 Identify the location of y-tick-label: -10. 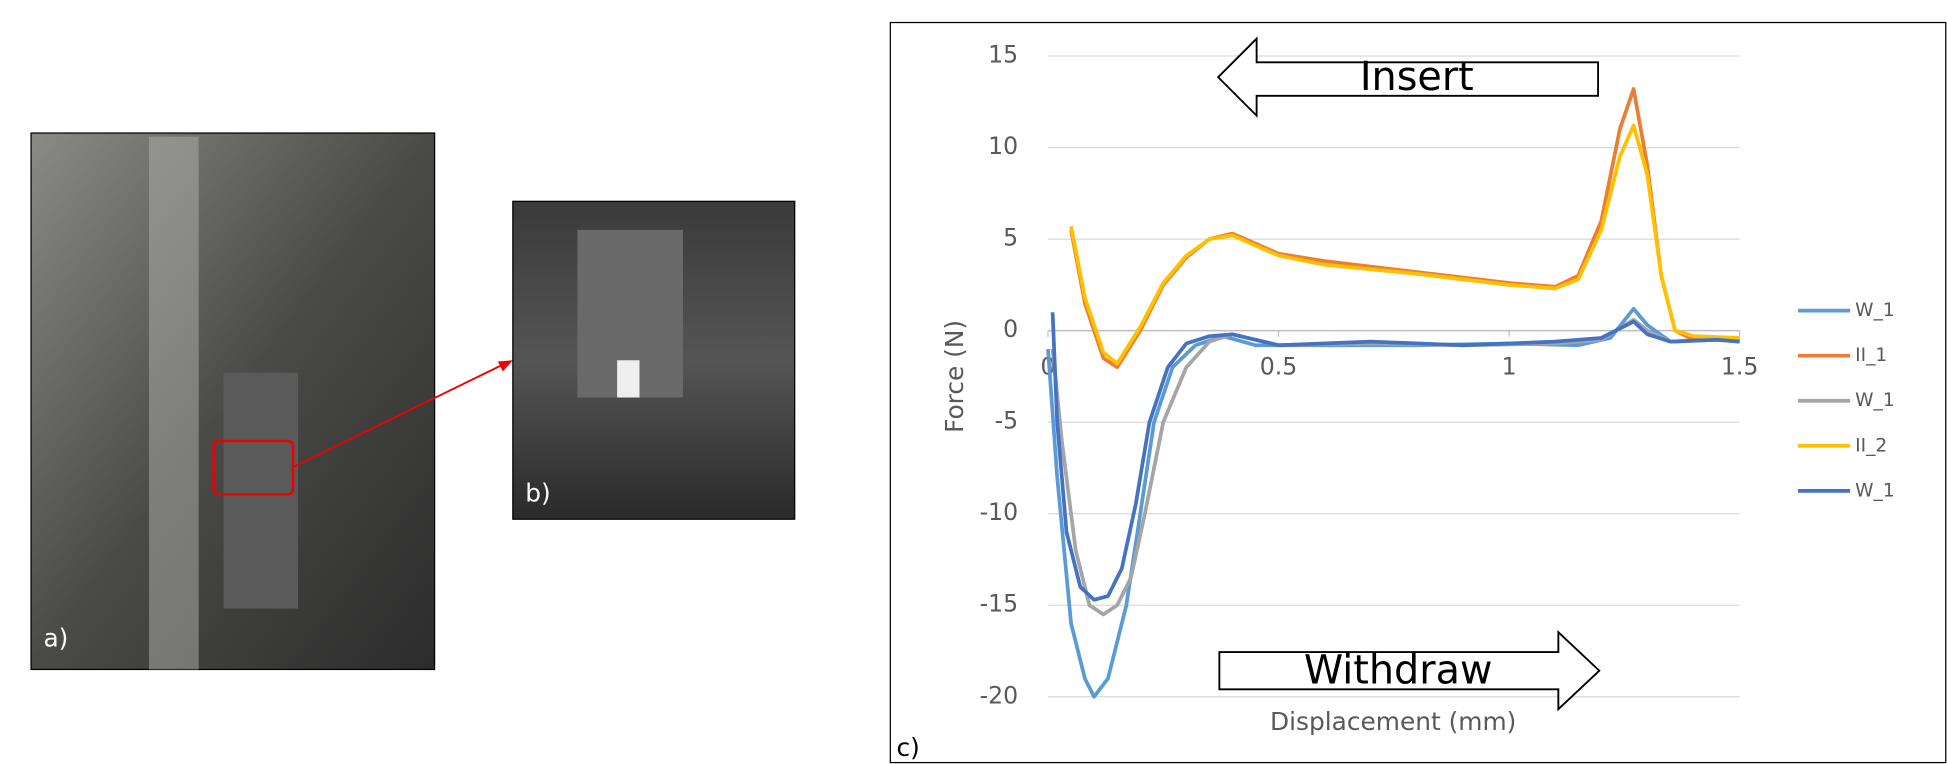
(999, 512).